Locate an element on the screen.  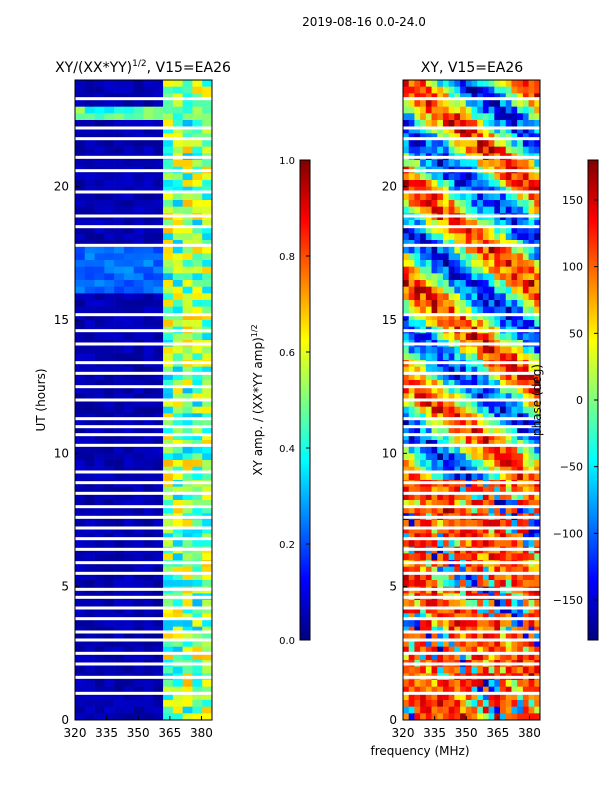
amp-gap-row is located at coordinates (143, 573).